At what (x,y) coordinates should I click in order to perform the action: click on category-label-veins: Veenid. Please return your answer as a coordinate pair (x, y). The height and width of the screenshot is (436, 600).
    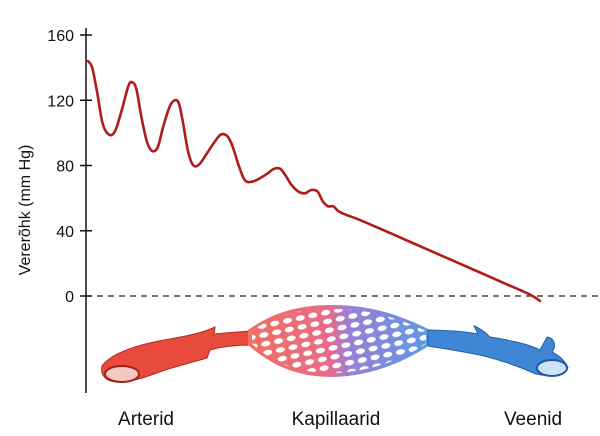
    Looking at the image, I should click on (533, 419).